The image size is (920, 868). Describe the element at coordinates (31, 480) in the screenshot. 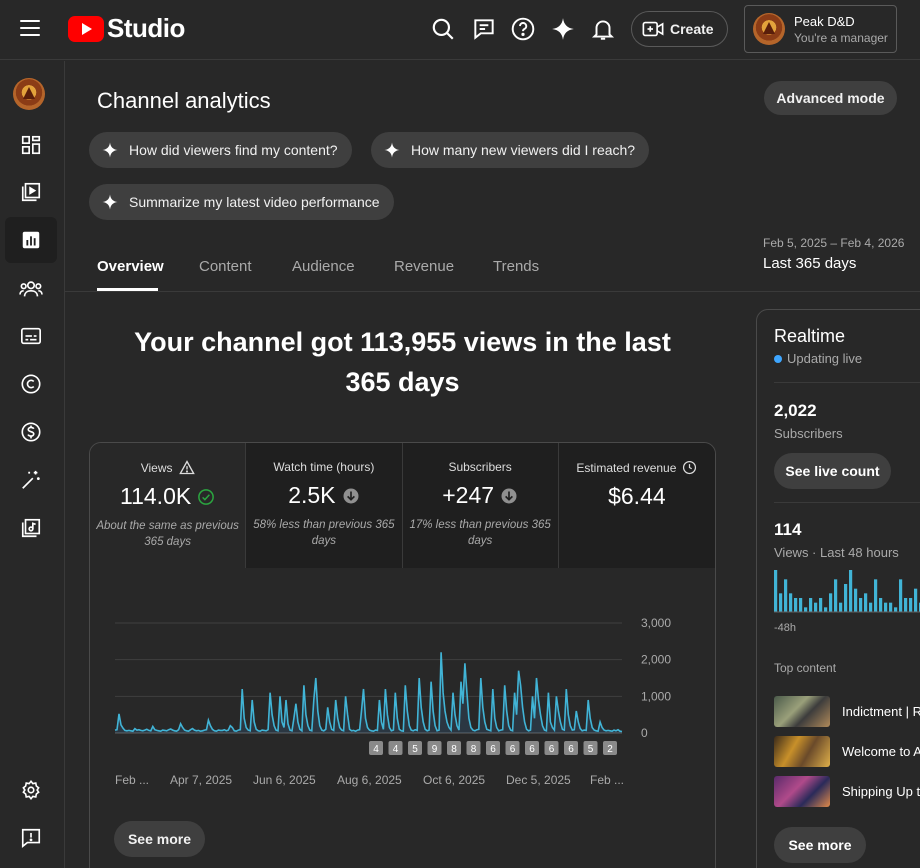

I see `sidebar-item-customization` at that location.